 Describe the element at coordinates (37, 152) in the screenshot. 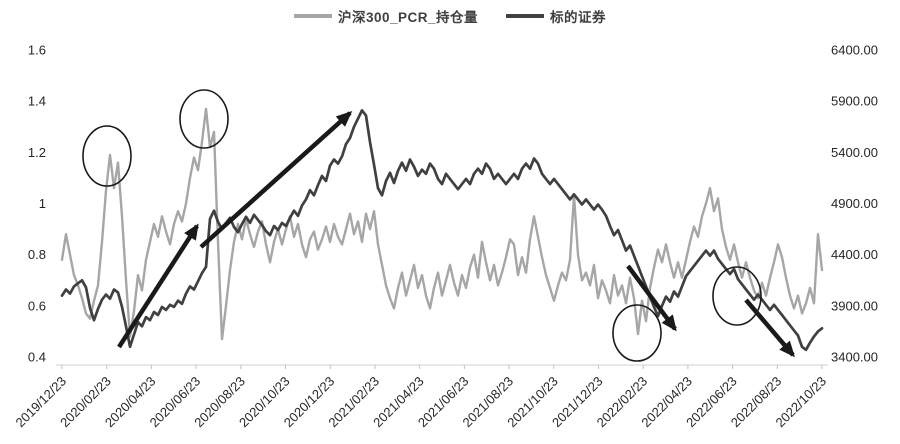

I see `y-axis-tick-left: 1.2` at that location.